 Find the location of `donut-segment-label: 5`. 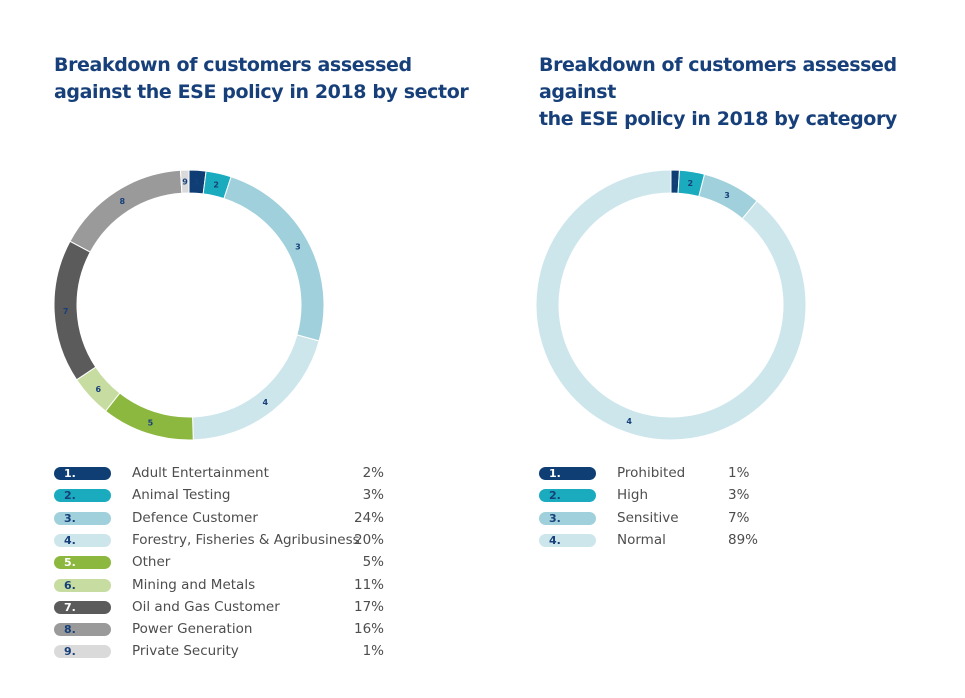

donut-segment-label: 5 is located at coordinates (151, 422).